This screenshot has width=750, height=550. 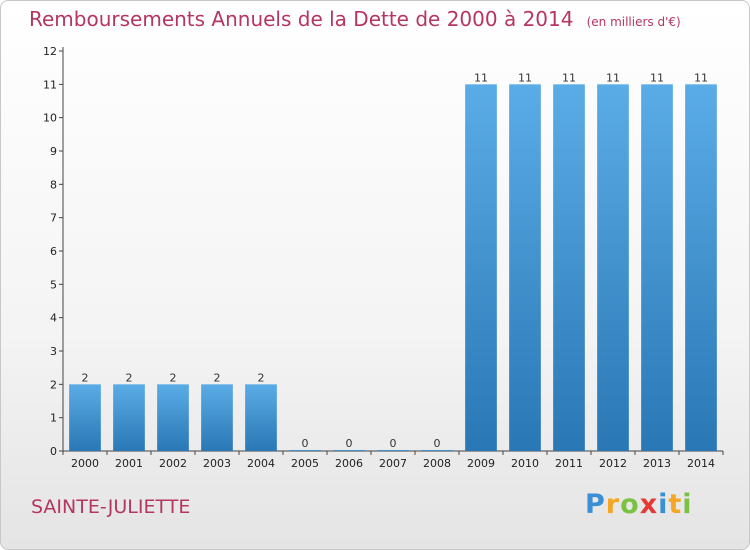 I want to click on x-tick-label: 2002, so click(x=173, y=463).